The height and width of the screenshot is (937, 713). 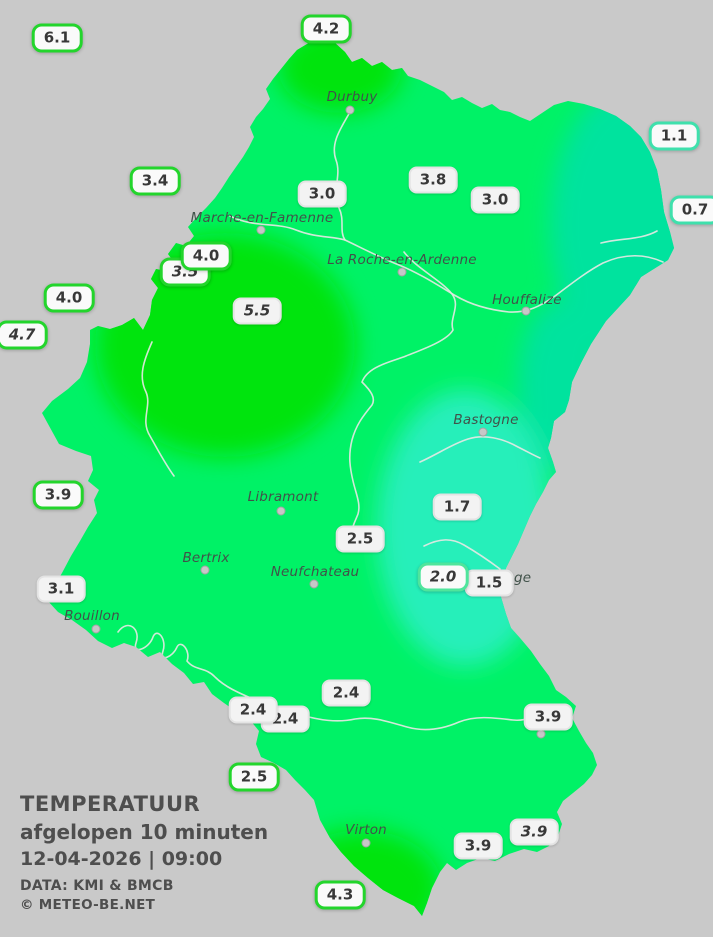 I want to click on station-value-box: 3.1, so click(x=61, y=589).